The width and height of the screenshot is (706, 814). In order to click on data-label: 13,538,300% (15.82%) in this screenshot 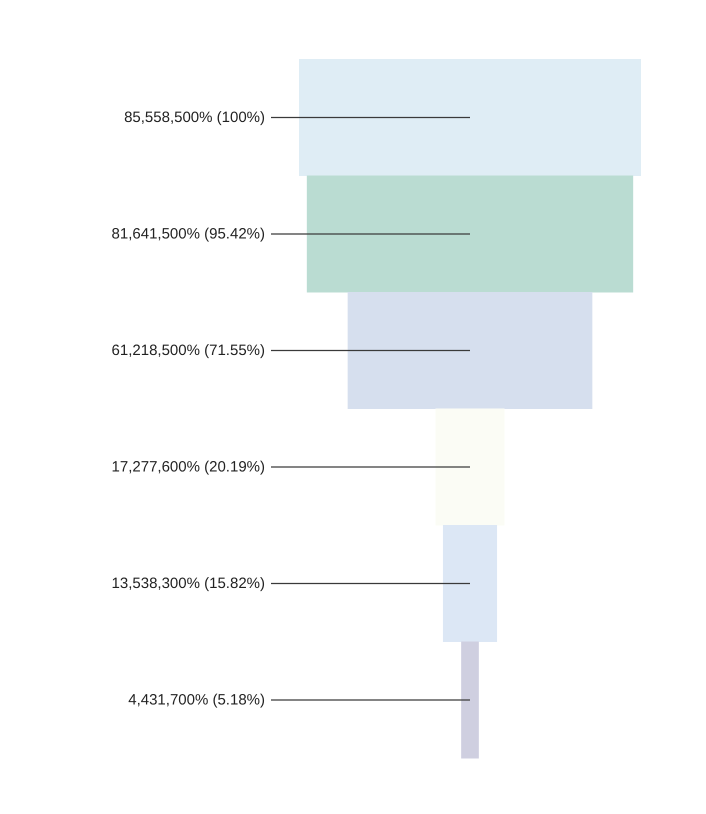, I will do `click(188, 583)`.